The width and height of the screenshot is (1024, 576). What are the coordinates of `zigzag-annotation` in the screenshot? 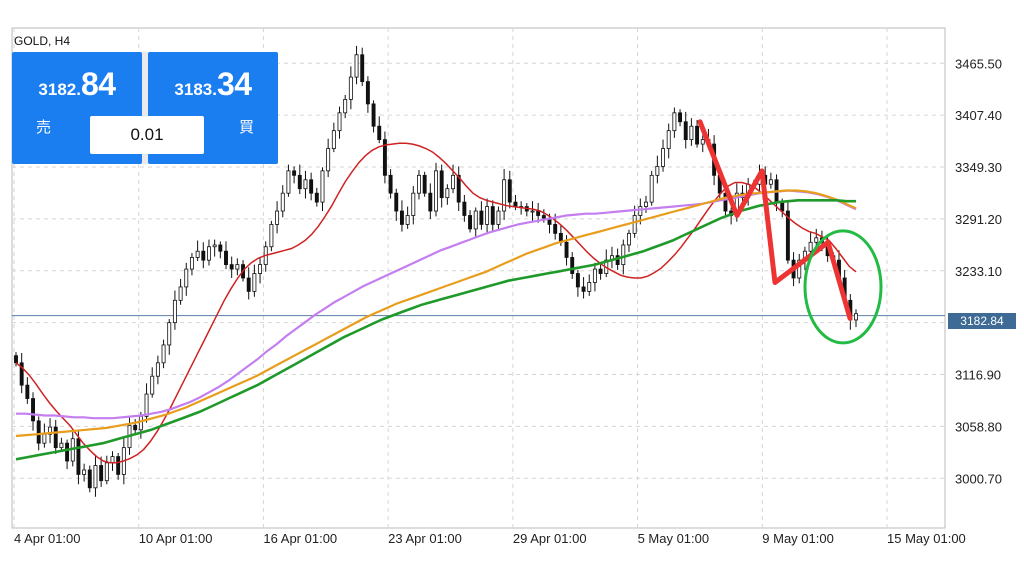 It's located at (775, 220).